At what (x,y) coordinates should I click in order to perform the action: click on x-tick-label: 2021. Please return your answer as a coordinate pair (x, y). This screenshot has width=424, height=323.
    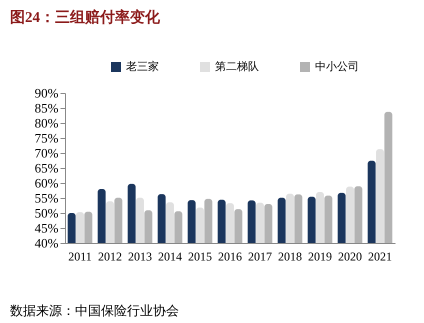
    Looking at the image, I should click on (380, 257).